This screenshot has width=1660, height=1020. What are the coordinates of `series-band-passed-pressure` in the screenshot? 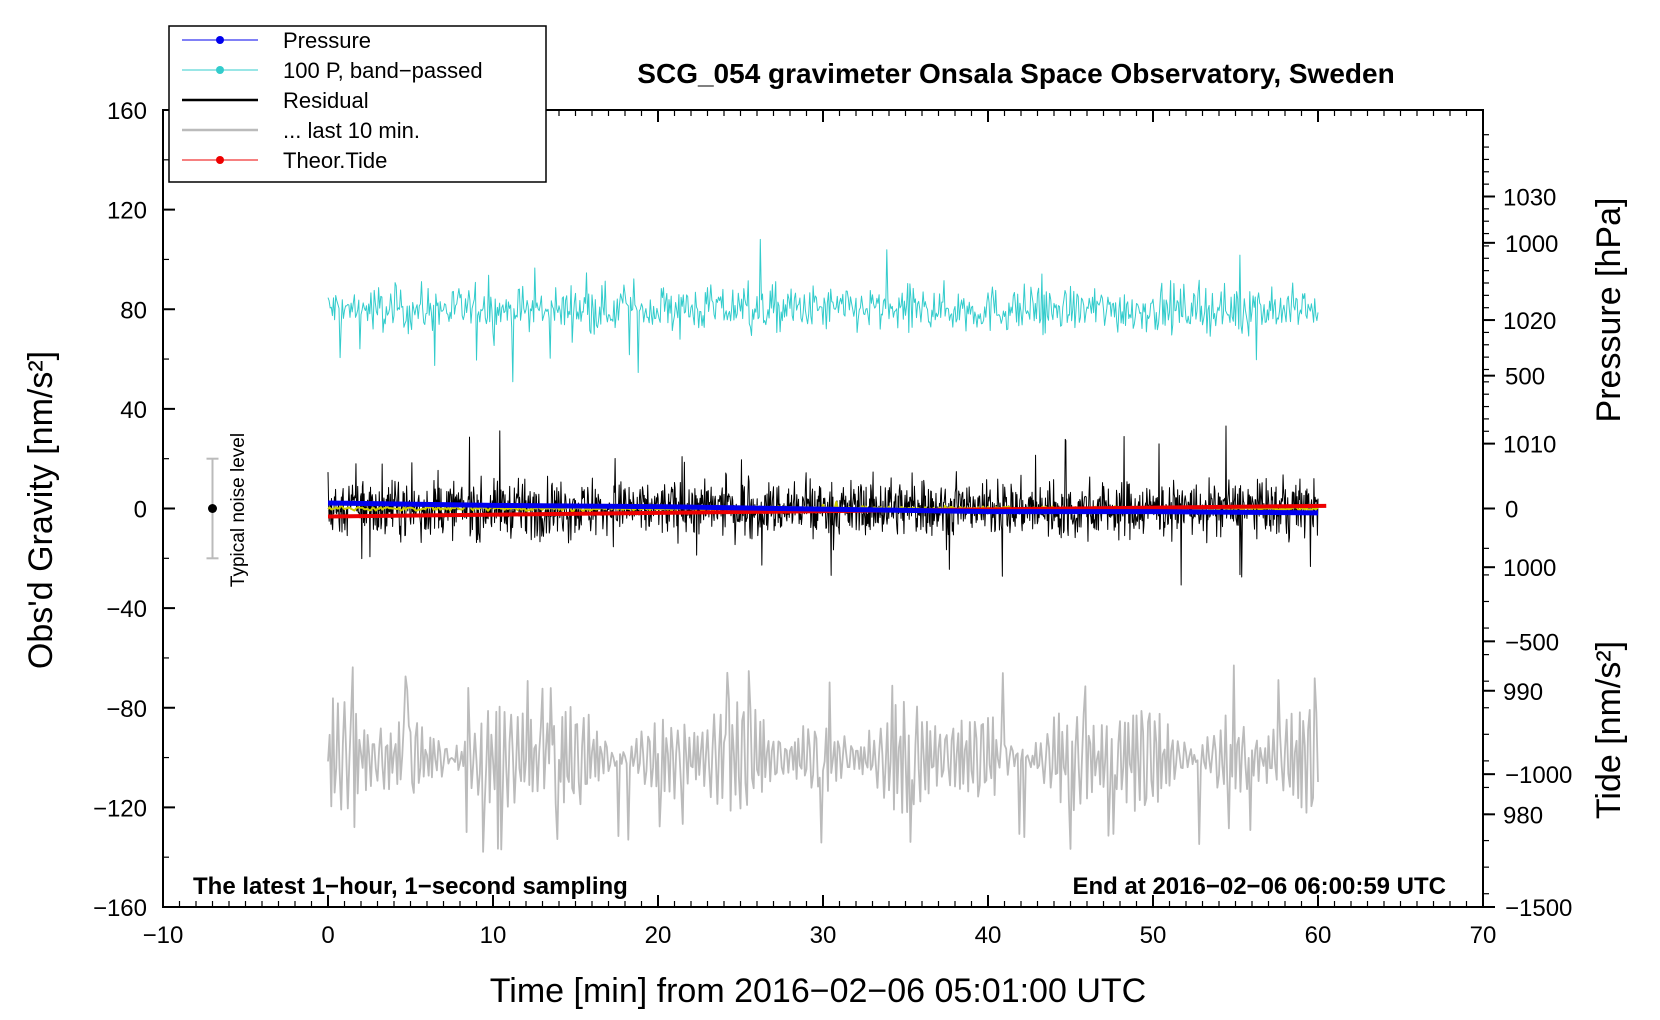 It's located at (823, 310).